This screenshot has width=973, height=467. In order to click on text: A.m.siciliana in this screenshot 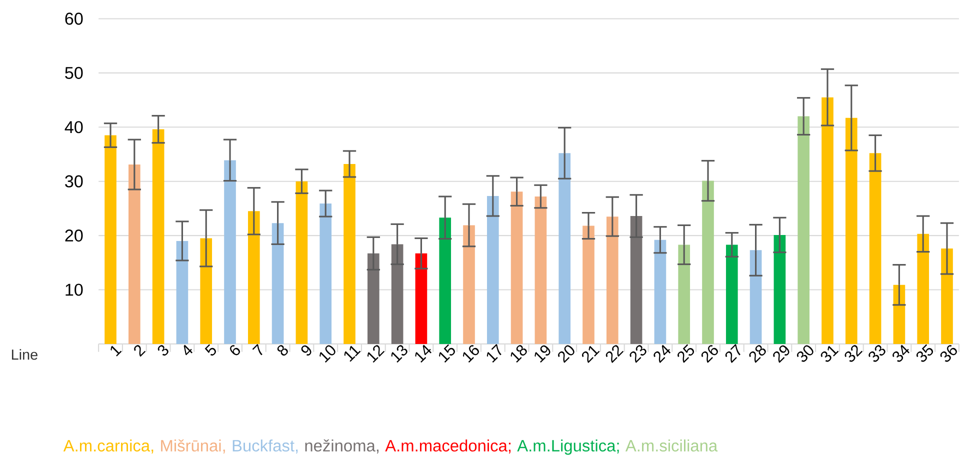, I will do `click(671, 445)`.